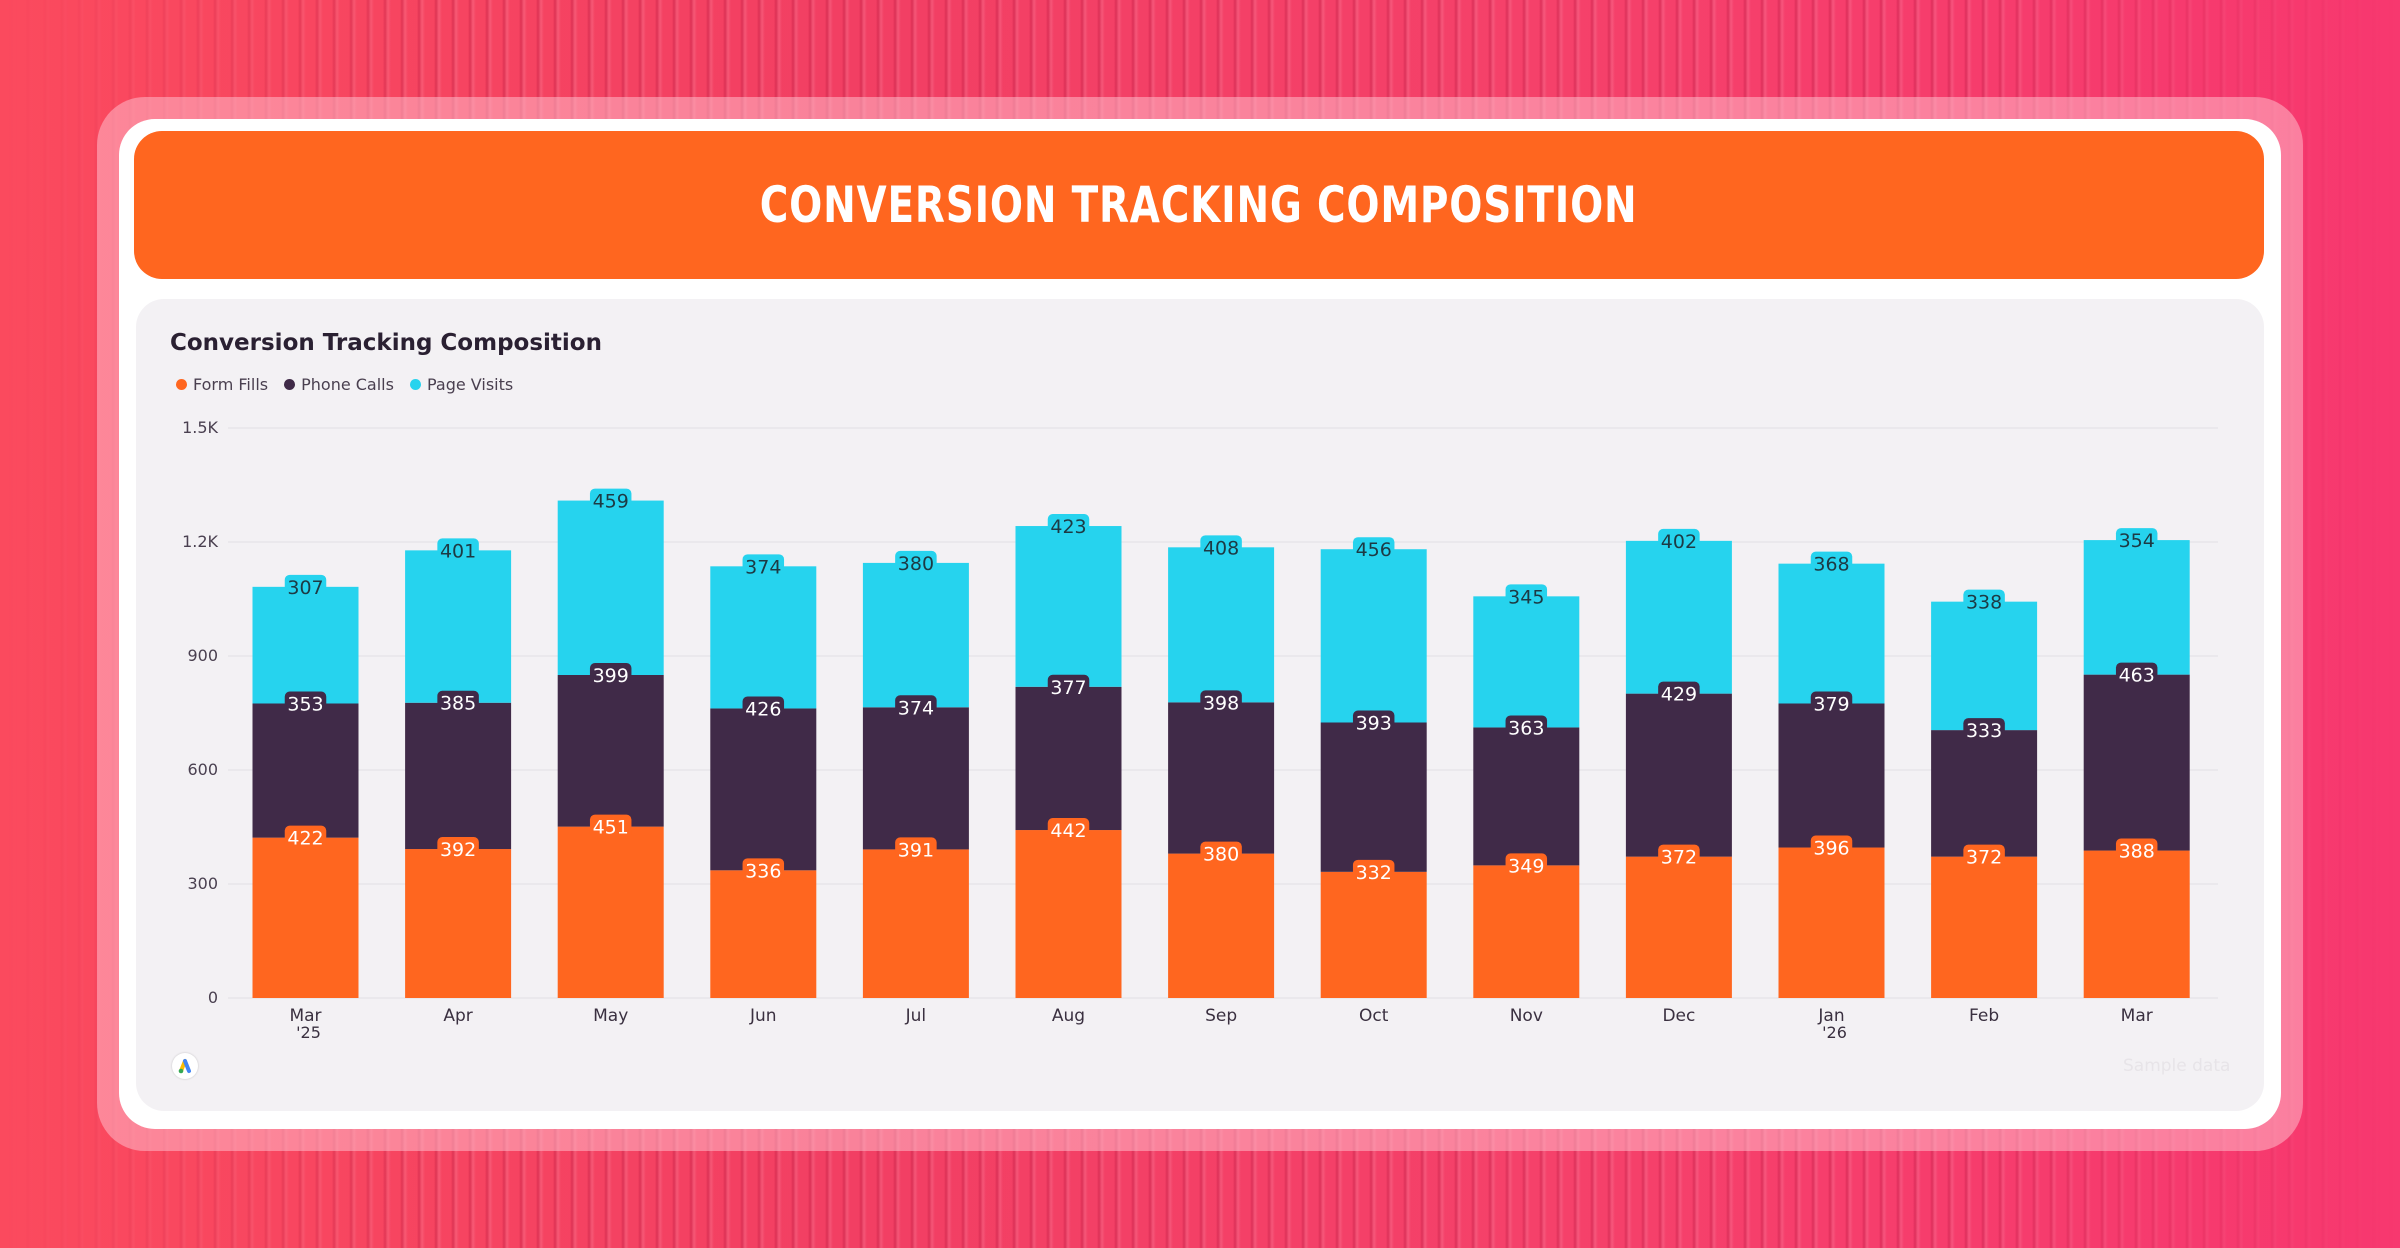 The height and width of the screenshot is (1248, 2400). Describe the element at coordinates (308, 1032) in the screenshot. I see `x-tick-sublabel: '25` at that location.